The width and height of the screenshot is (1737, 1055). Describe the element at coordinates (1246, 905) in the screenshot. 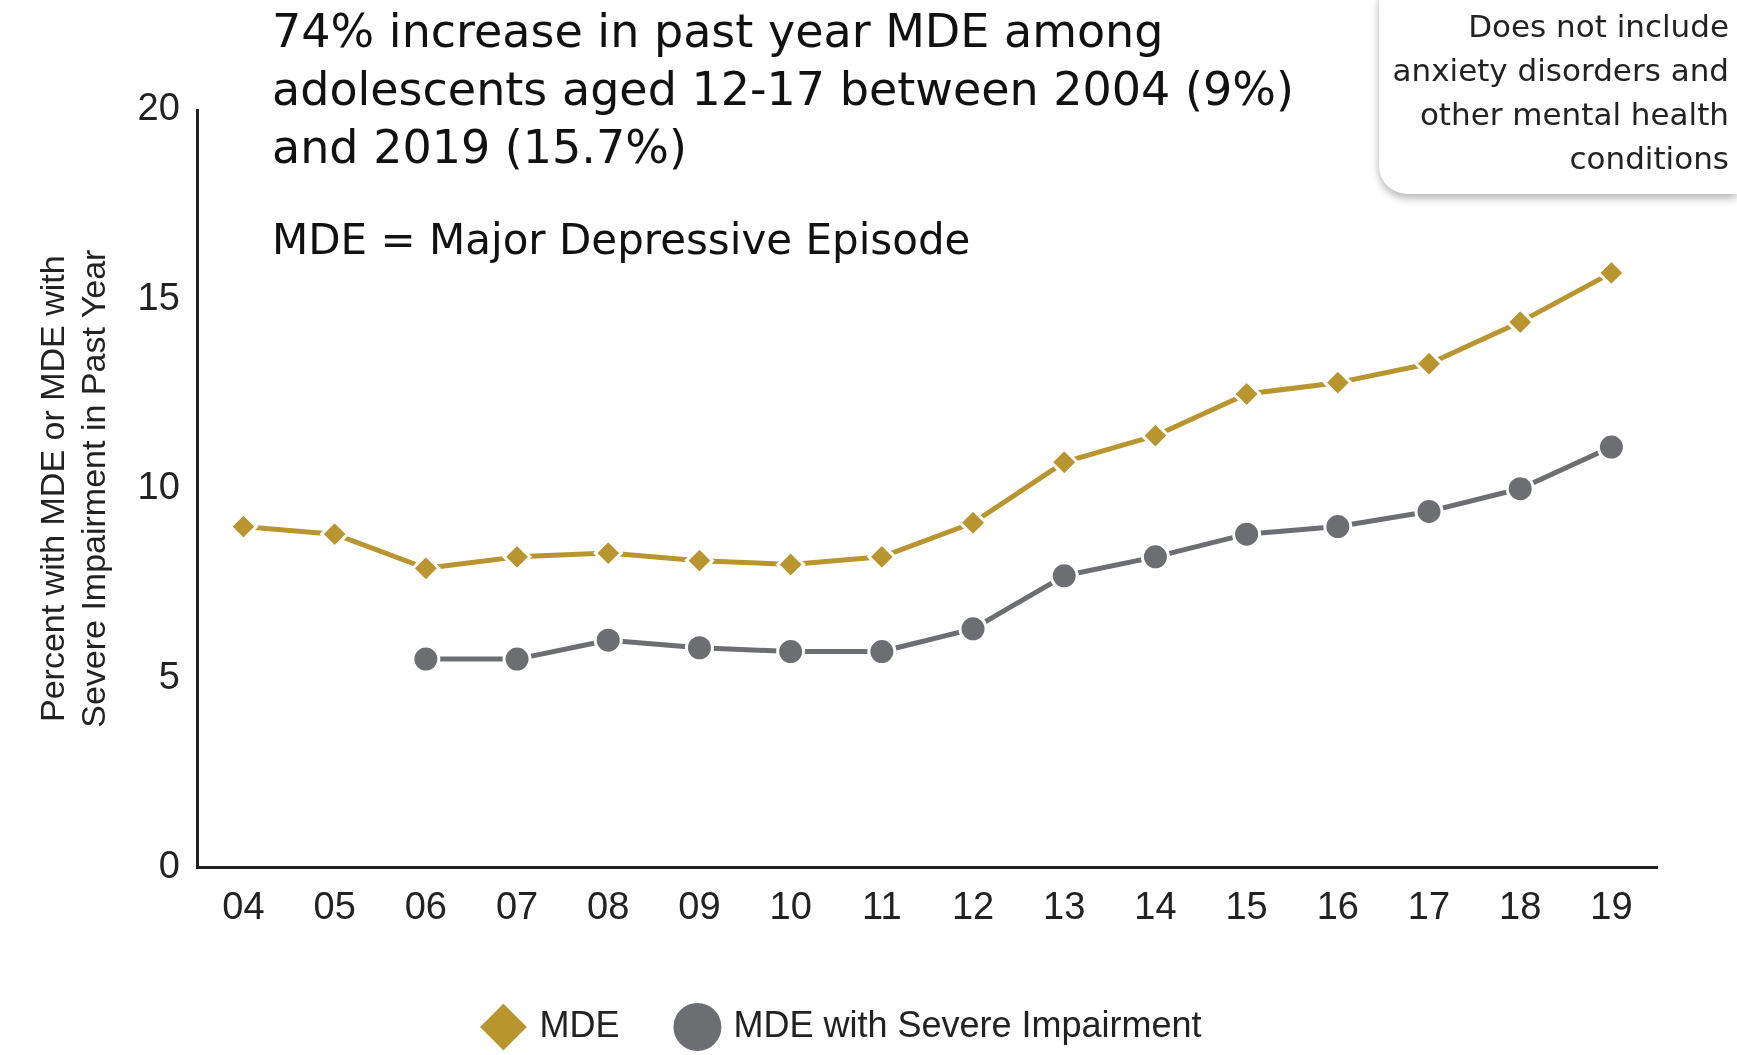

I see `x-tick-label: 15` at that location.